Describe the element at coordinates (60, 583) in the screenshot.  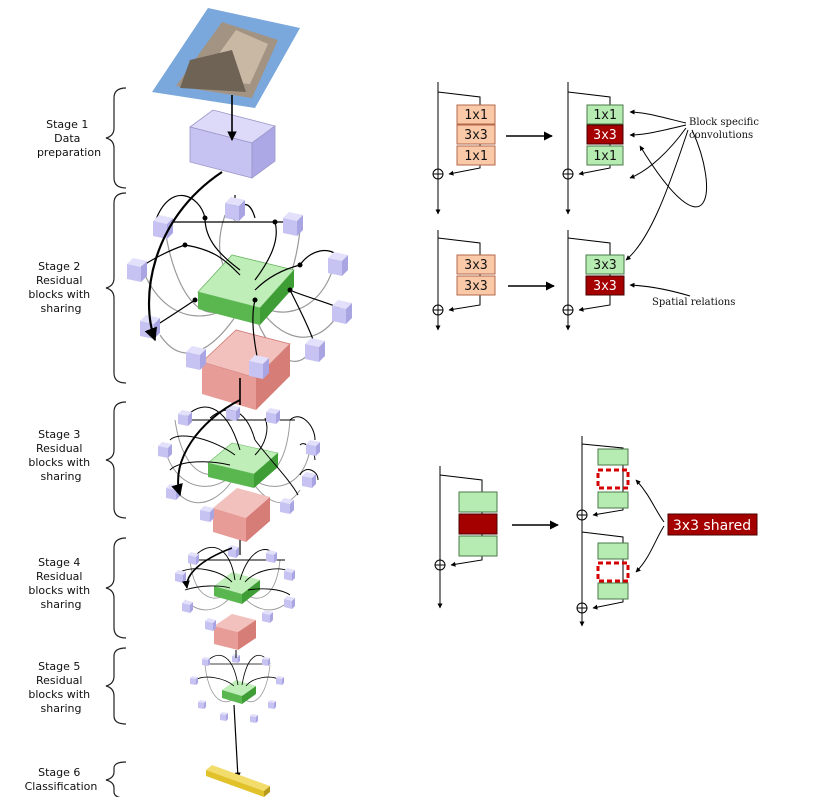
I see `stage-4-label: Stage 4 Residual blocks with sharing` at that location.